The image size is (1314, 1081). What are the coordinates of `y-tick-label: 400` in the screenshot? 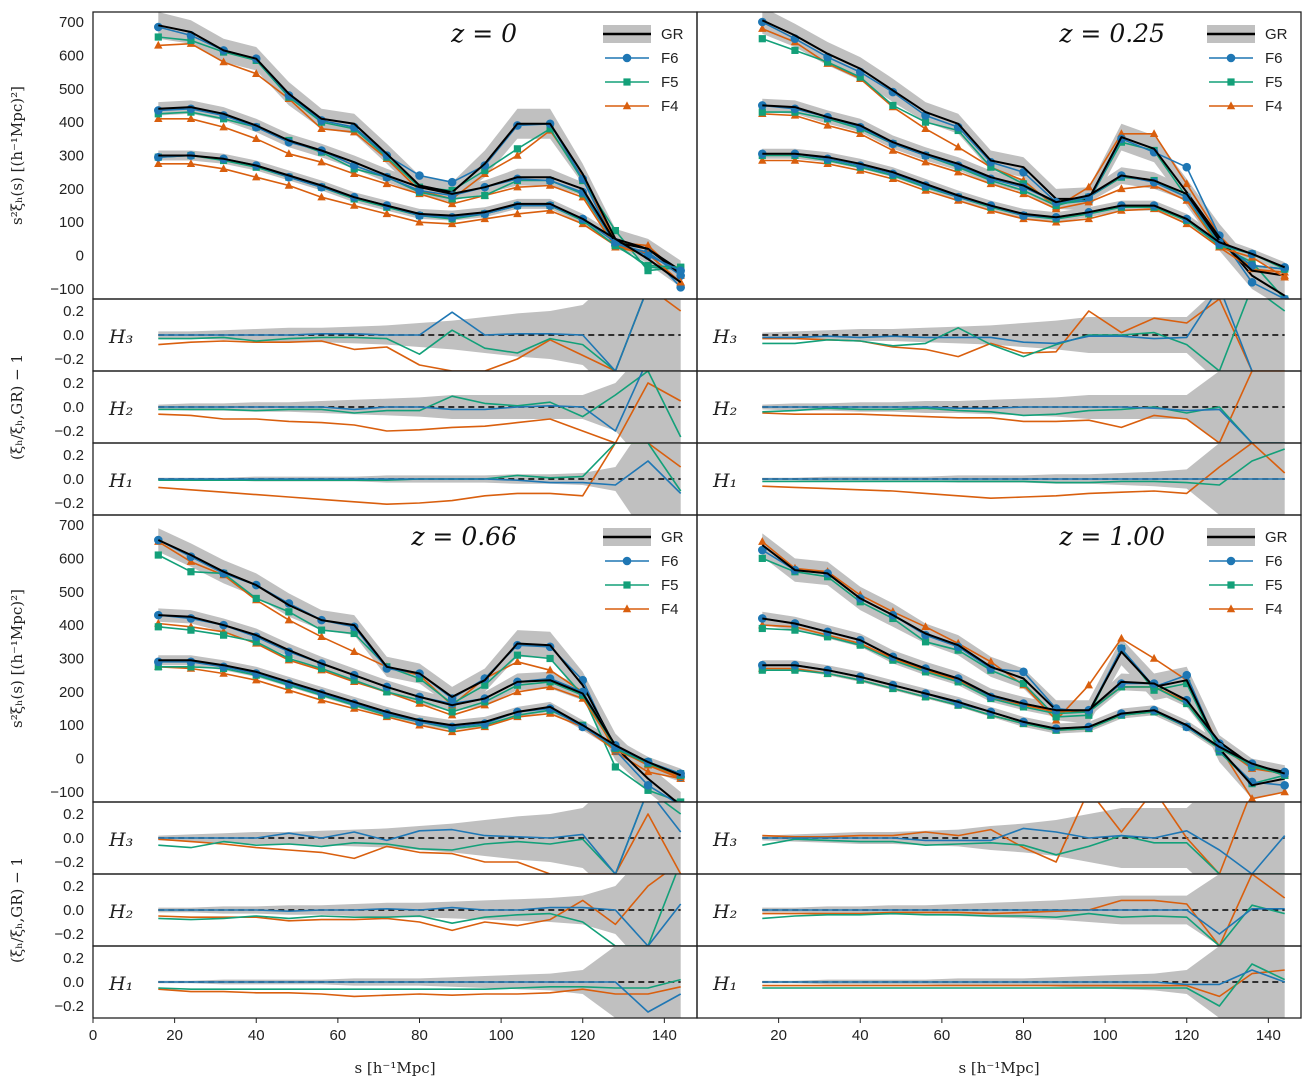 It's located at (71, 625).